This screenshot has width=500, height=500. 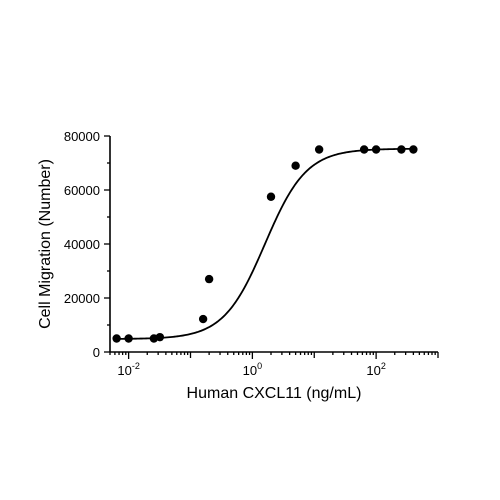 What do you see at coordinates (82, 190) in the screenshot?
I see `y-tick-label: 60000` at bounding box center [82, 190].